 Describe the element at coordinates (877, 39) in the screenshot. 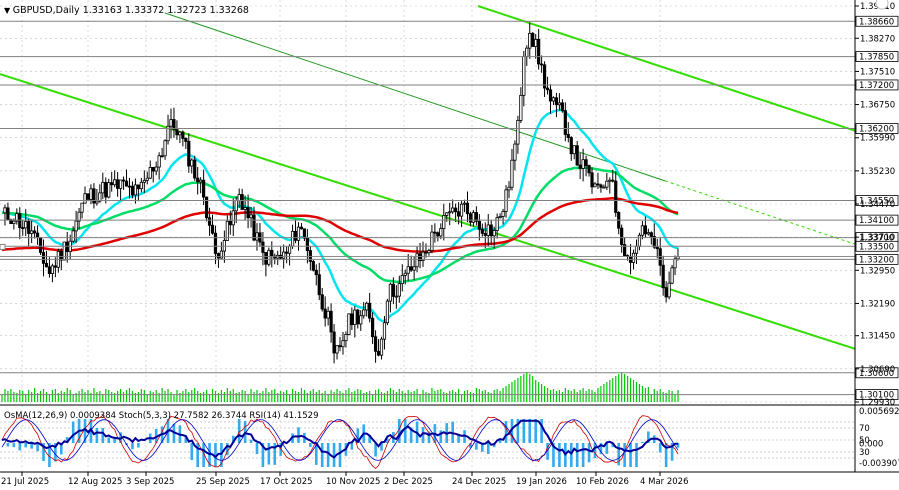

I see `y-tick-label: 1.38270` at that location.